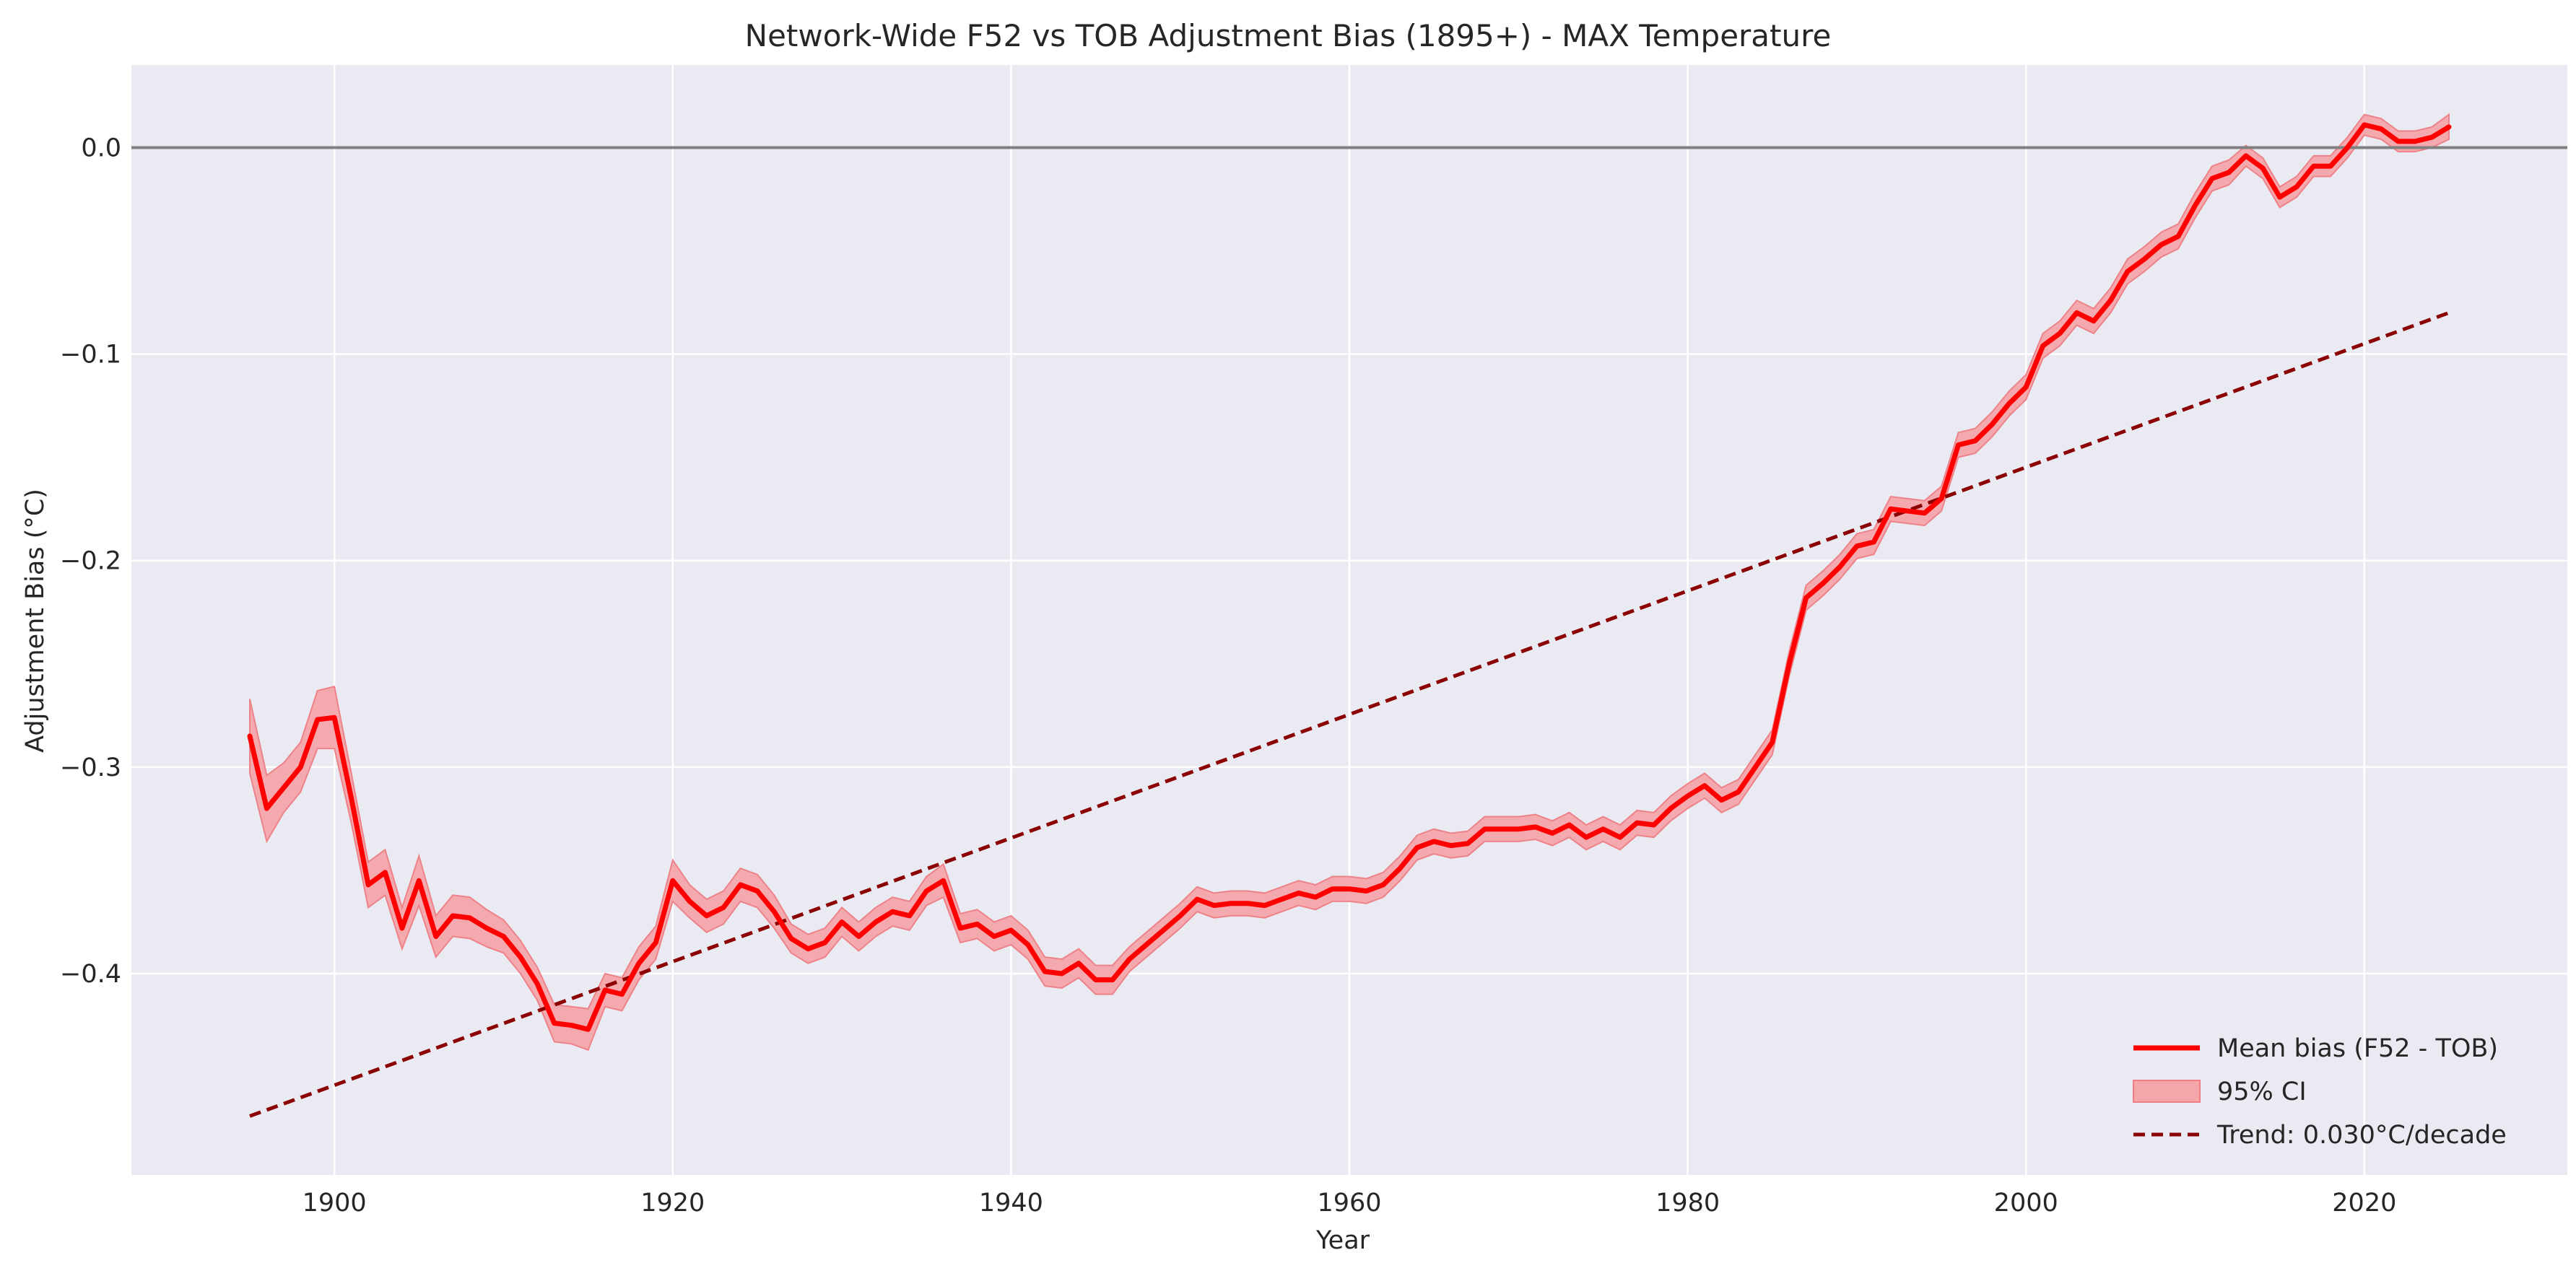 Image resolution: width=2576 pixels, height=1276 pixels. Describe the element at coordinates (672, 1203) in the screenshot. I see `x-tick-label: 1920` at that location.